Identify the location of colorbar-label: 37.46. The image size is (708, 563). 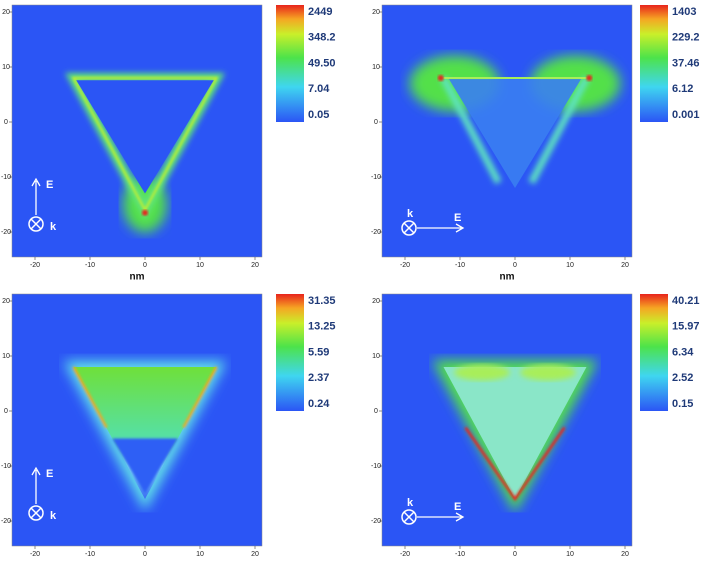
(686, 63).